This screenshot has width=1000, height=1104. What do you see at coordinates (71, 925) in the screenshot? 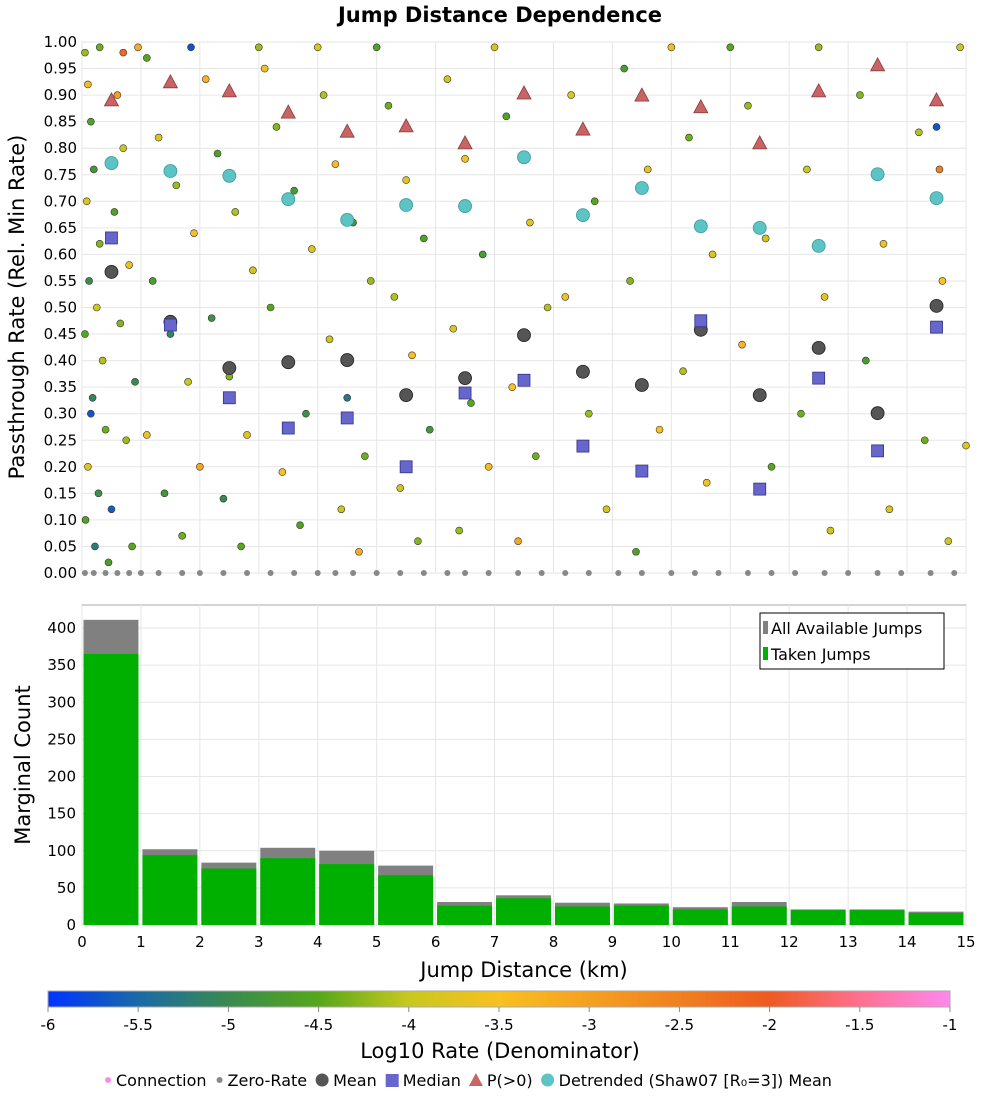
I see `y-tick-label: 0` at bounding box center [71, 925].